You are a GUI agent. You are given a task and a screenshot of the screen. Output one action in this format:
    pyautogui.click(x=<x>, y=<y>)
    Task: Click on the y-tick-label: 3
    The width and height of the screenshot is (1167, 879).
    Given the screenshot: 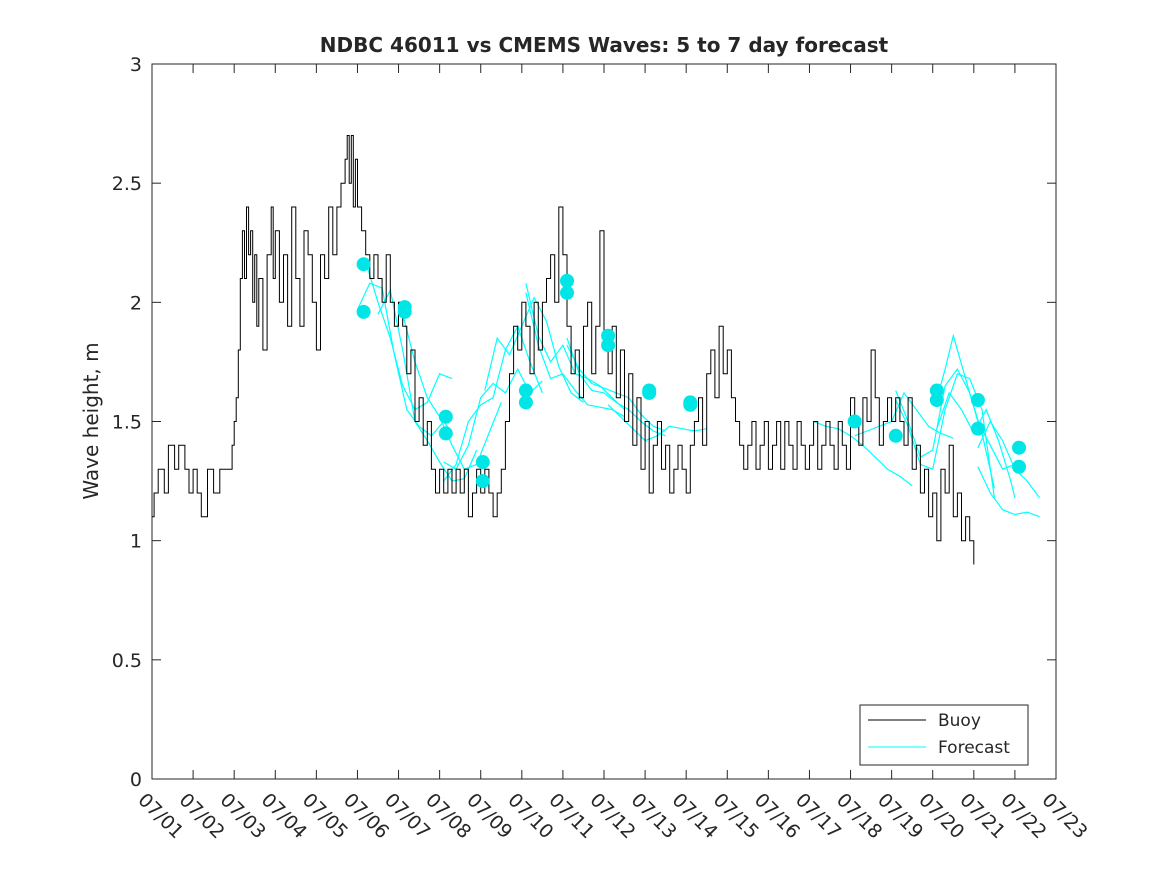 What is the action you would take?
    pyautogui.click(x=136, y=65)
    